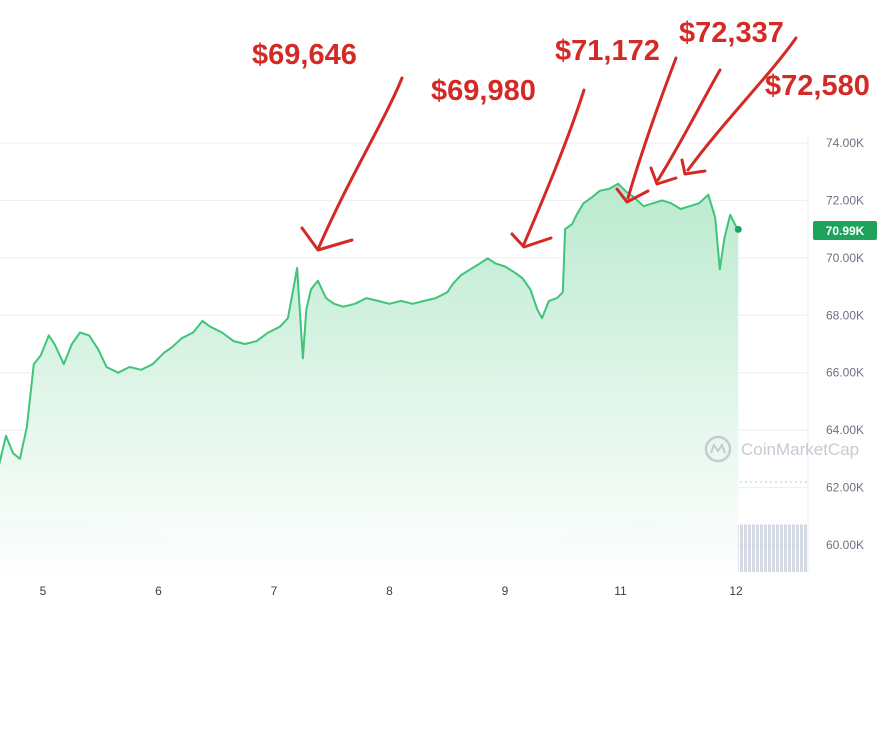 Image resolution: width=881 pixels, height=738 pixels. I want to click on y-tick-label: 68.00K, so click(845, 315).